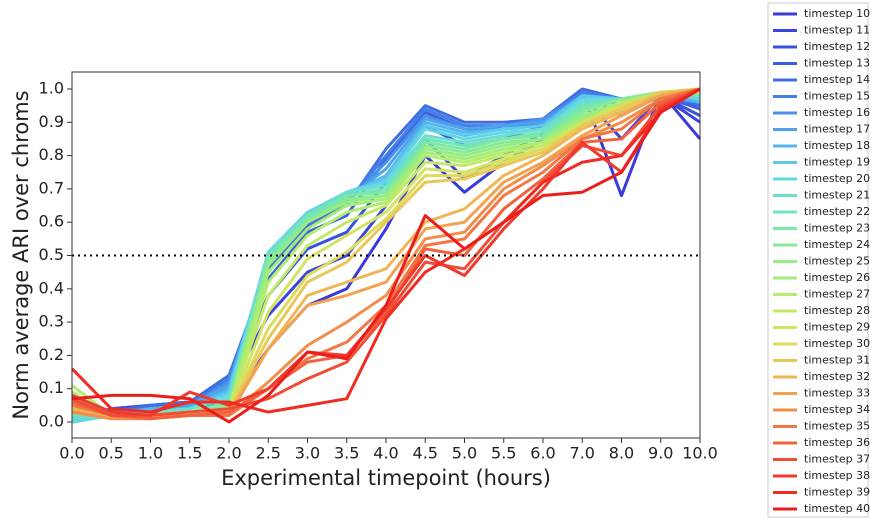  I want to click on legend-label: timestep 31, so click(837, 360).